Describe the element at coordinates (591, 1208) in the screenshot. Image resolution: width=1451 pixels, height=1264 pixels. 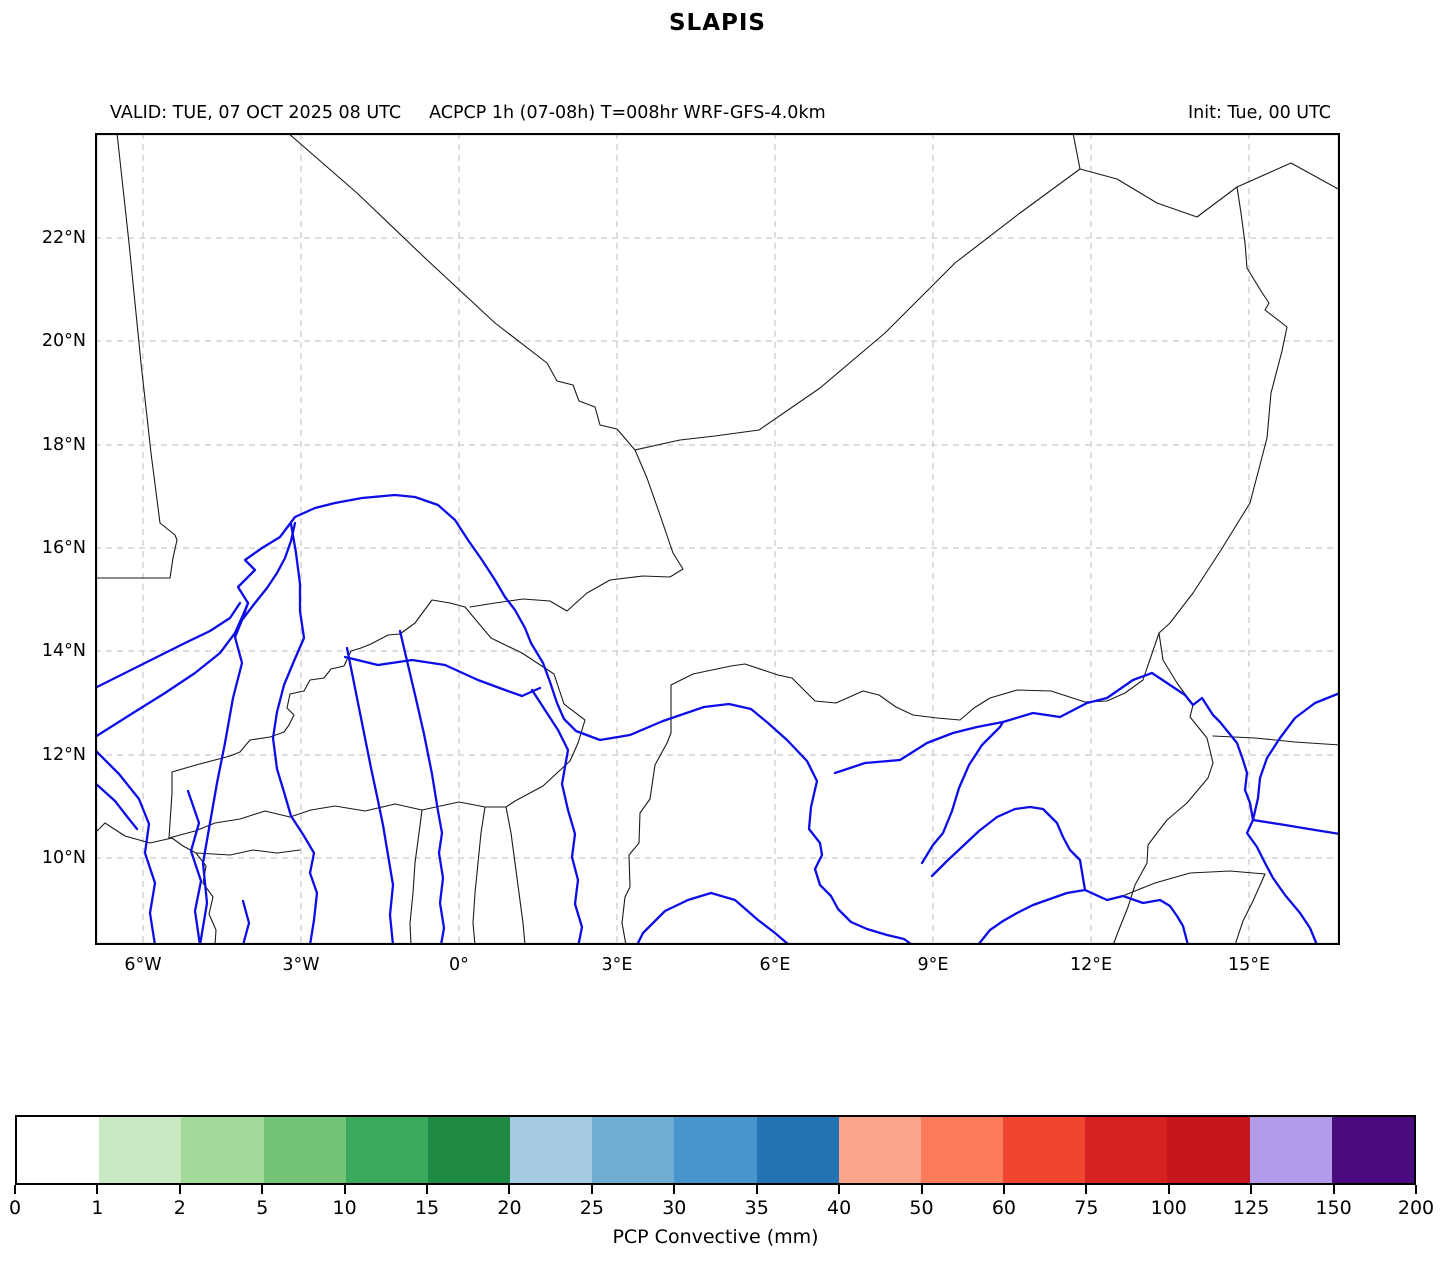
I see `colorbar-tick-label: 25` at that location.